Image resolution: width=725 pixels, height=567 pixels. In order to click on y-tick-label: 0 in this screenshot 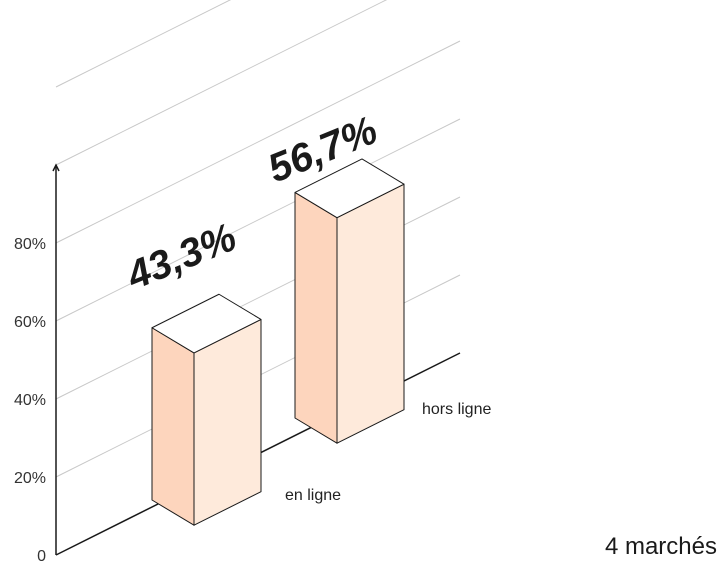, I will do `click(41, 556)`.